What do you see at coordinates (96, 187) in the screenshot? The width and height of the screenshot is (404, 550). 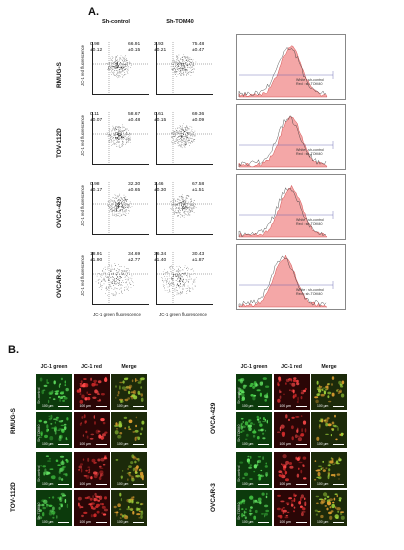 I see `quadrant-upper-left-value: 0.98 ±0.17` at bounding box center [96, 187].